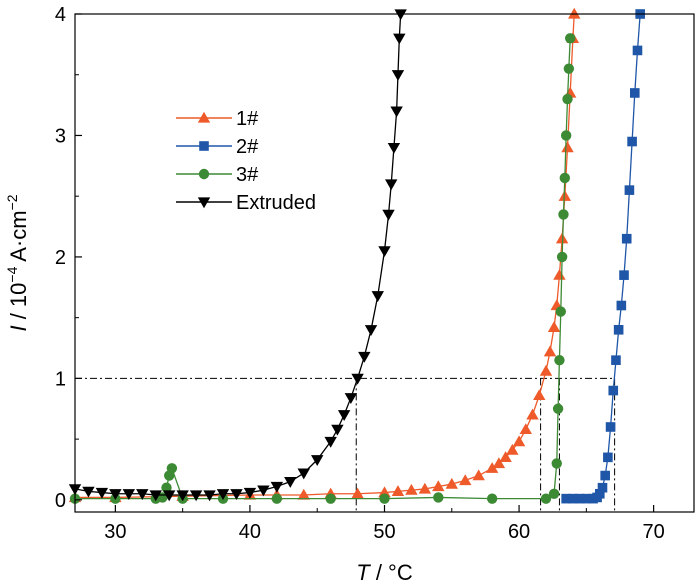 This screenshot has height=586, width=700. What do you see at coordinates (12, 202) in the screenshot?
I see `y-axis-label-exp-b: −2` at bounding box center [12, 202].